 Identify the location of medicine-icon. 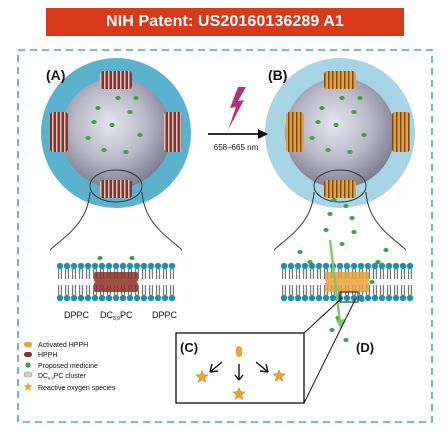
(28, 365).